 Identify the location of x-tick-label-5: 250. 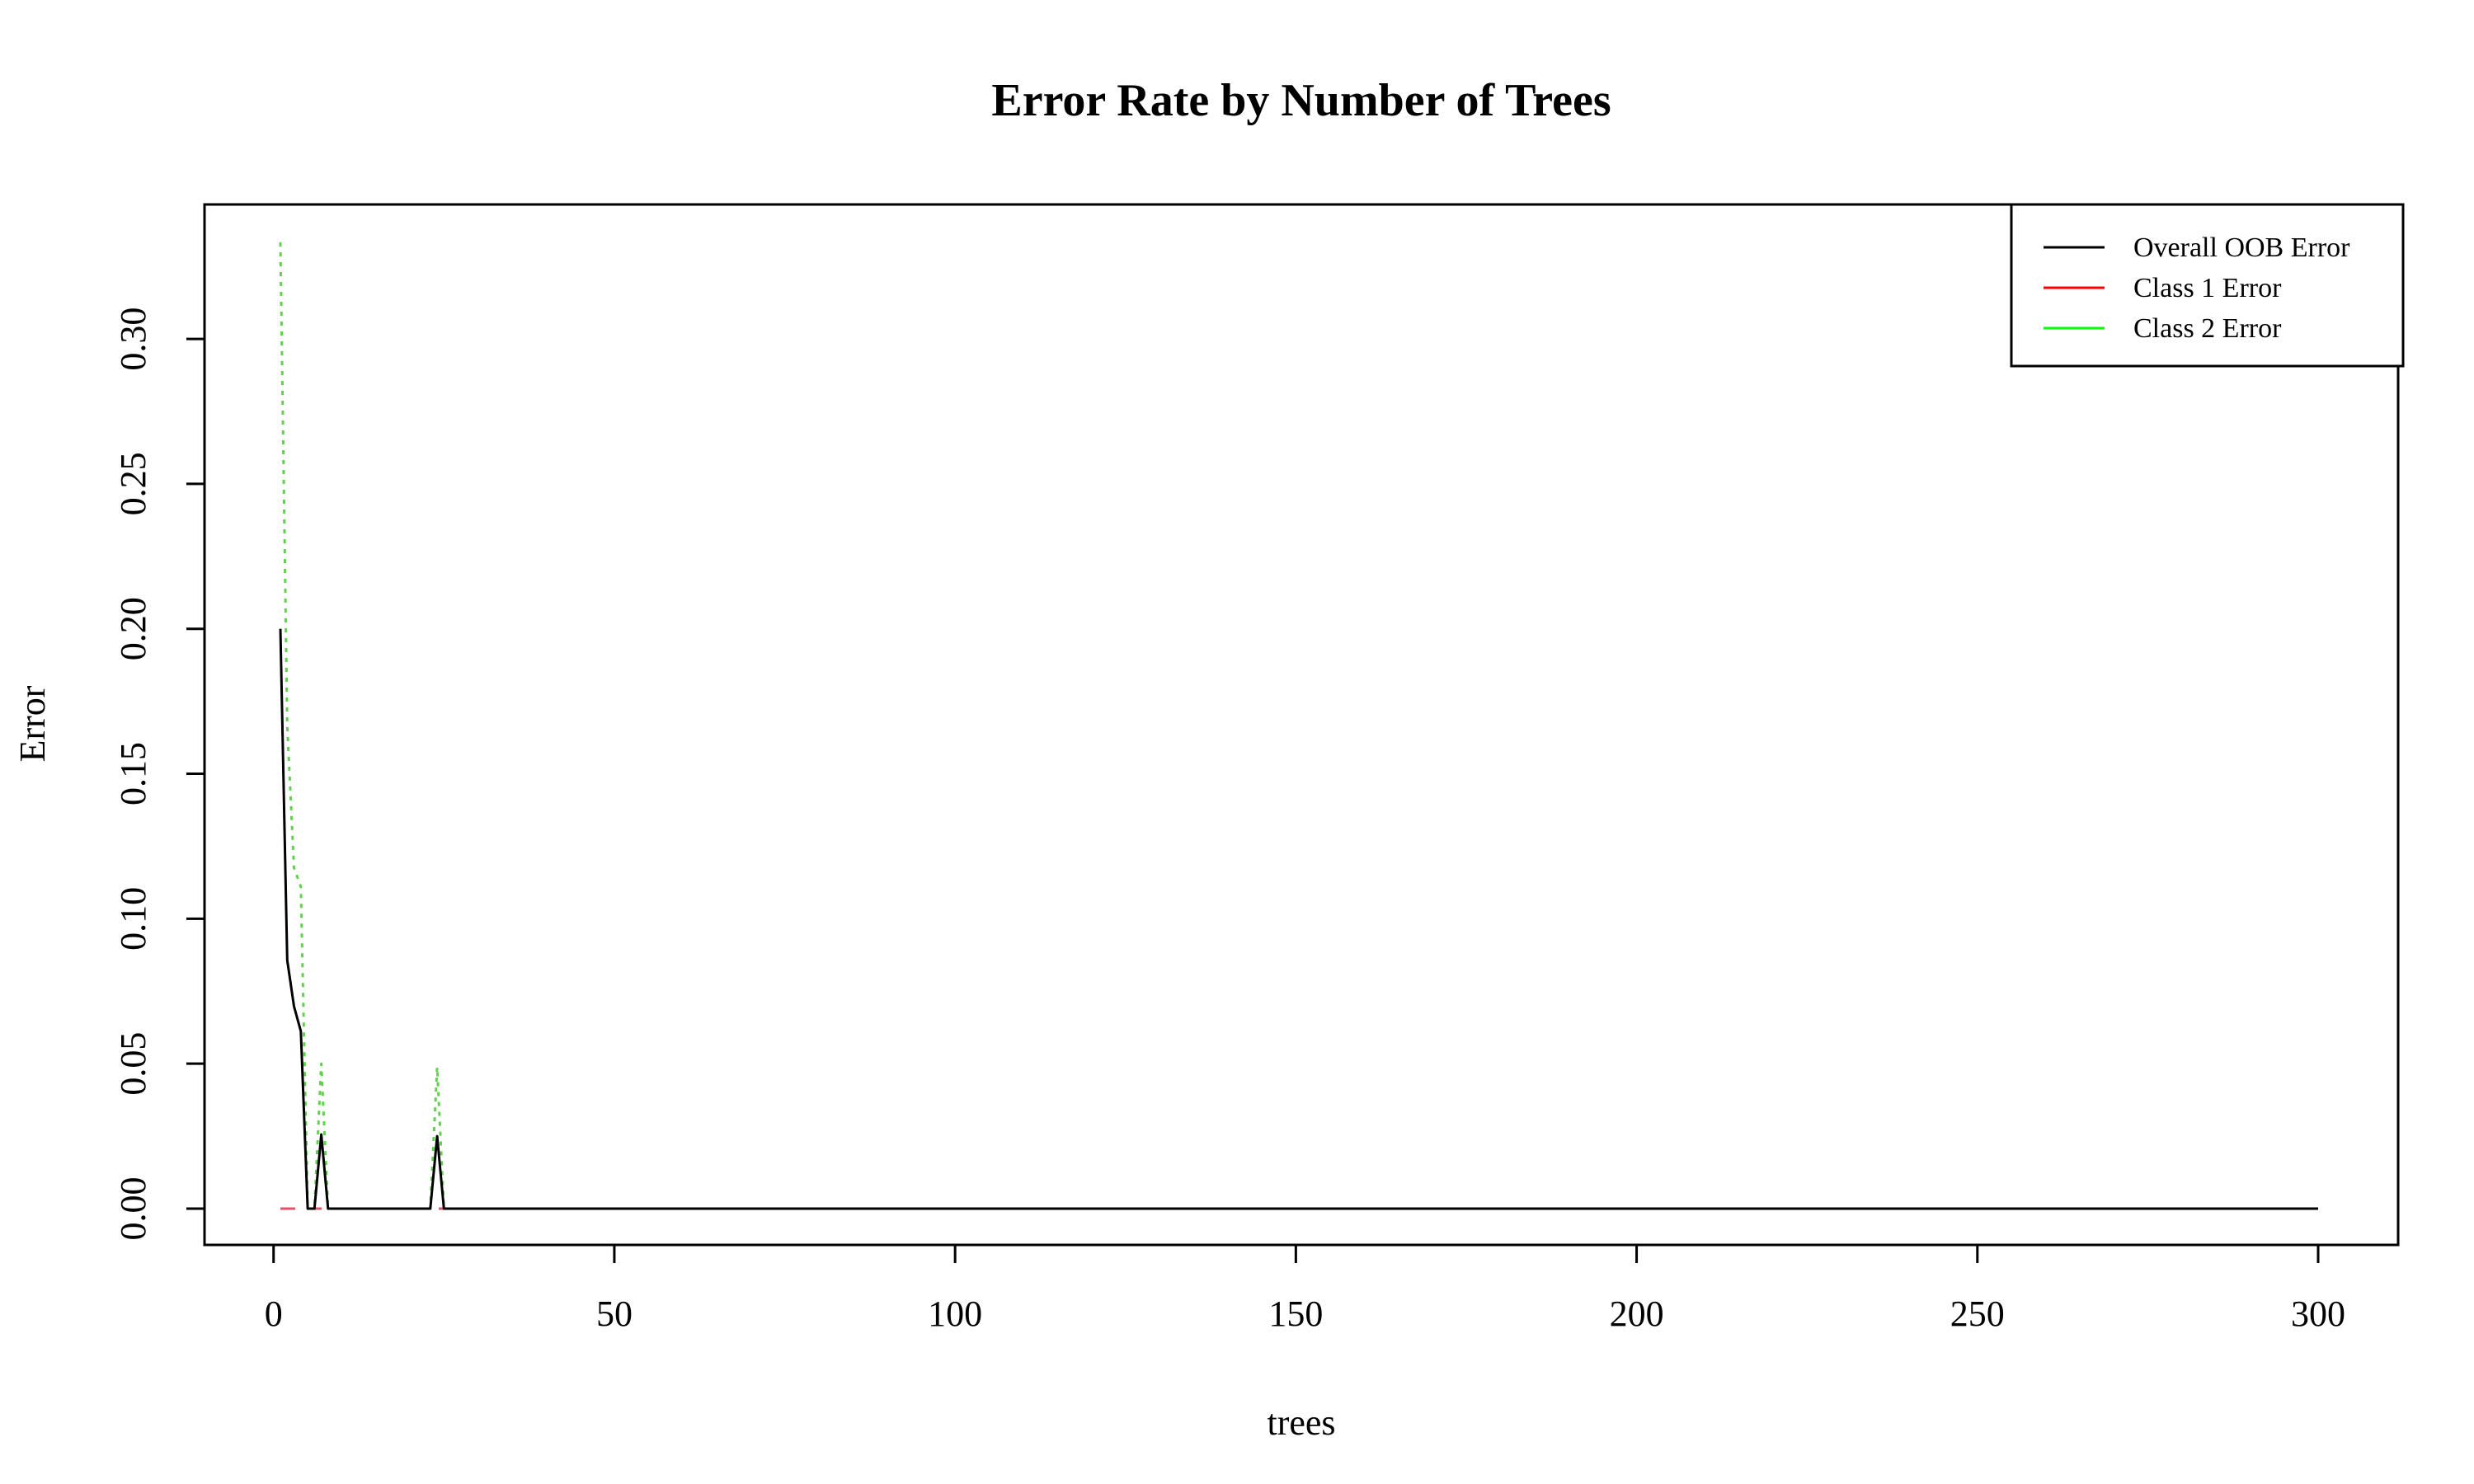
(1977, 1314).